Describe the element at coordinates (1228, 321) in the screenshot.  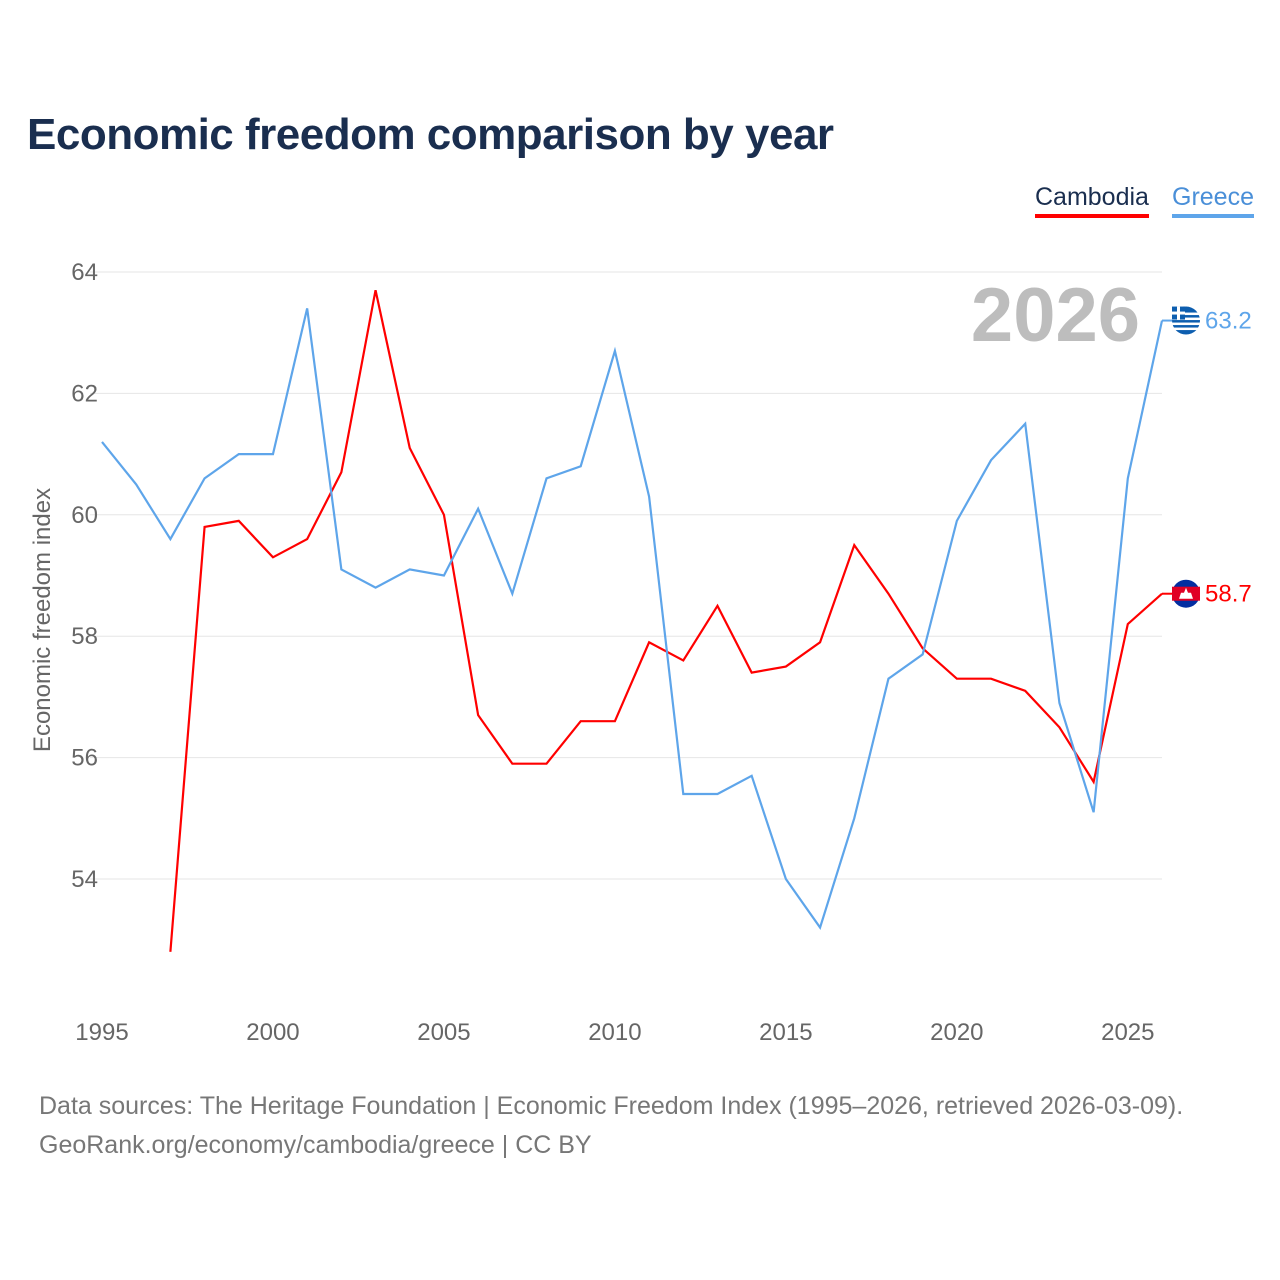
I see `end-value-label: 63.2` at that location.